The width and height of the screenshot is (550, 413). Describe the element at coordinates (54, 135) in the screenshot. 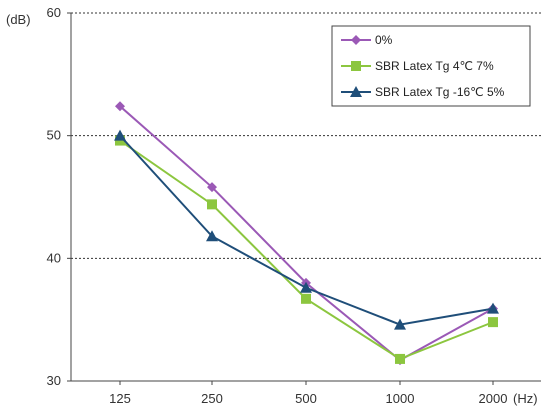

I see `y-tick-label: 50` at that location.